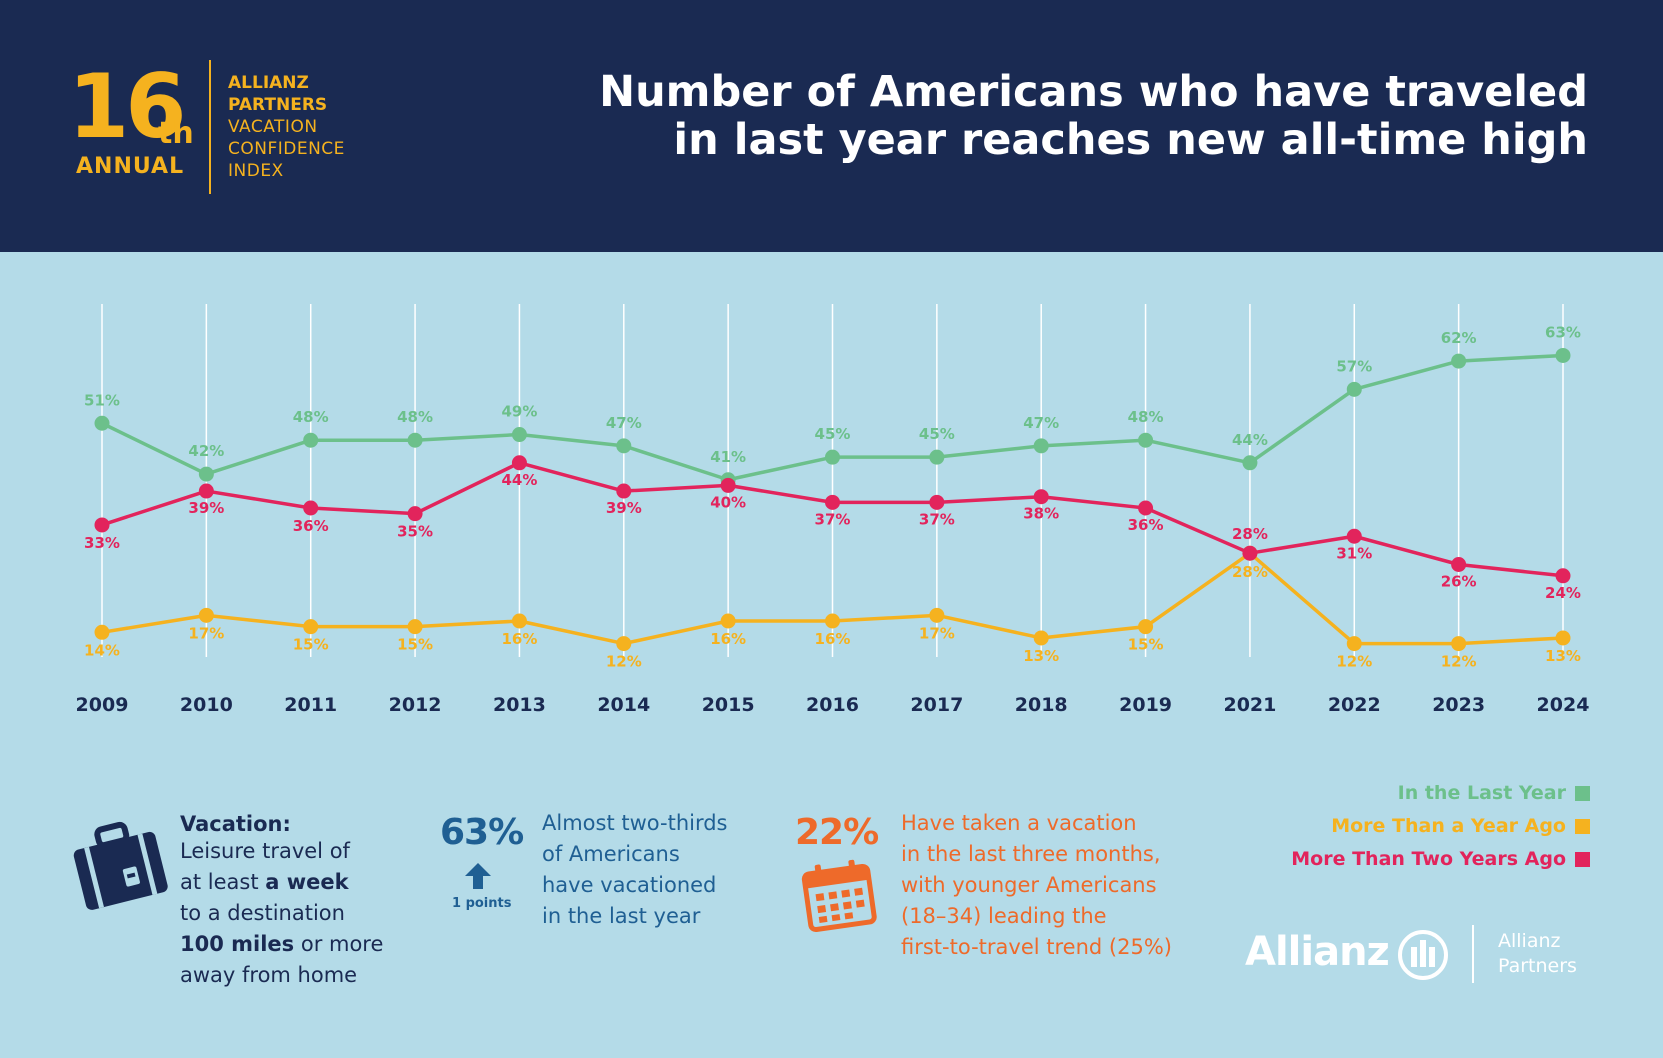 The height and width of the screenshot is (1058, 1663). I want to click on title-line2: in last year reaches new all-time high, so click(1130, 140).